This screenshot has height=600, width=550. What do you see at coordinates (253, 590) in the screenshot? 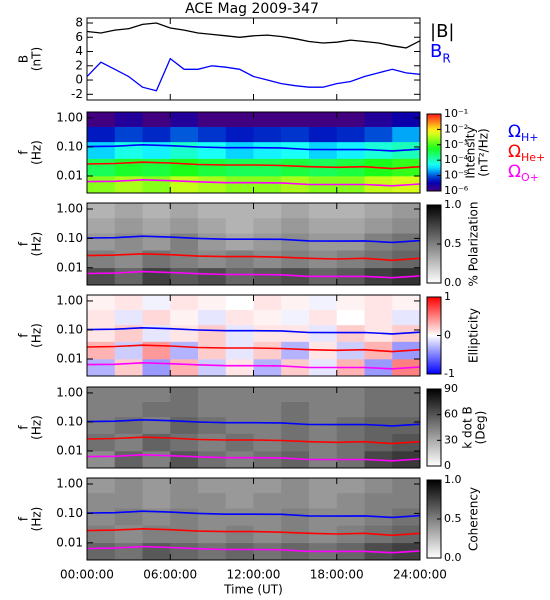
I see `x-axis-label: Time (UT)` at bounding box center [253, 590].